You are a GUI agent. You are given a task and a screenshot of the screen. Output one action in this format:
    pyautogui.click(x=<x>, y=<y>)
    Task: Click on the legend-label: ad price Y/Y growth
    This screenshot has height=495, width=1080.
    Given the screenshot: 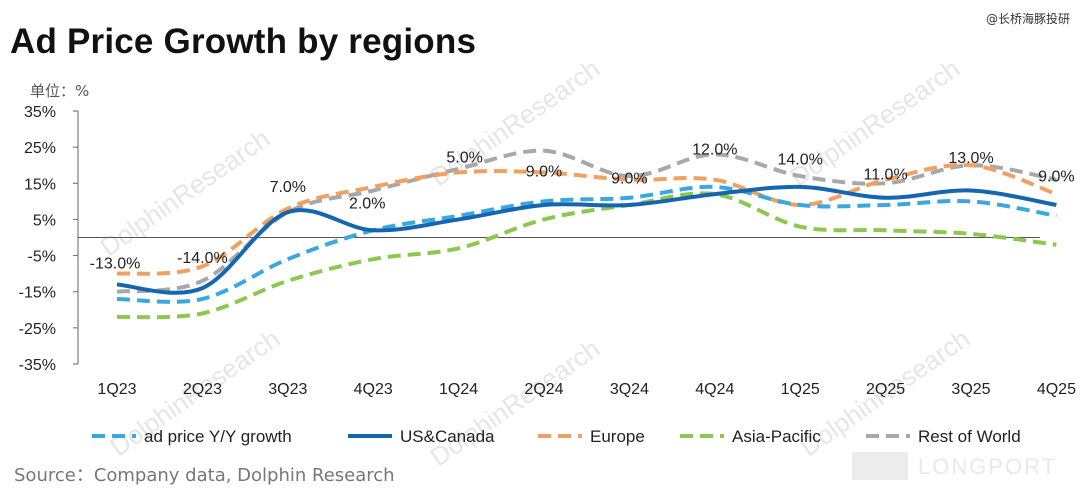 What is the action you would take?
    pyautogui.click(x=218, y=436)
    